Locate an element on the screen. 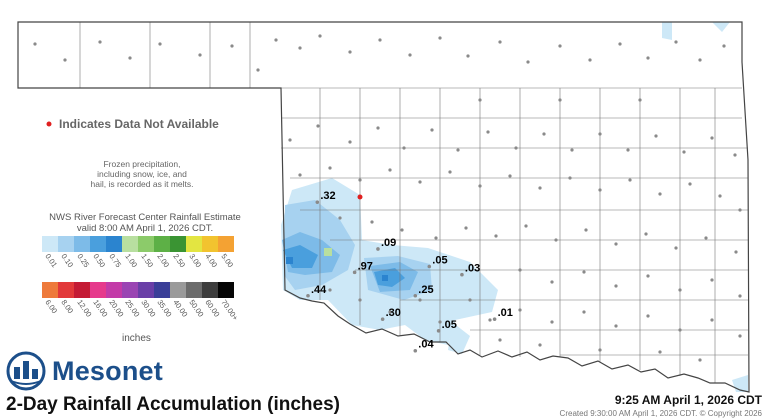  legend-units-label: inches is located at coordinates (136, 338).